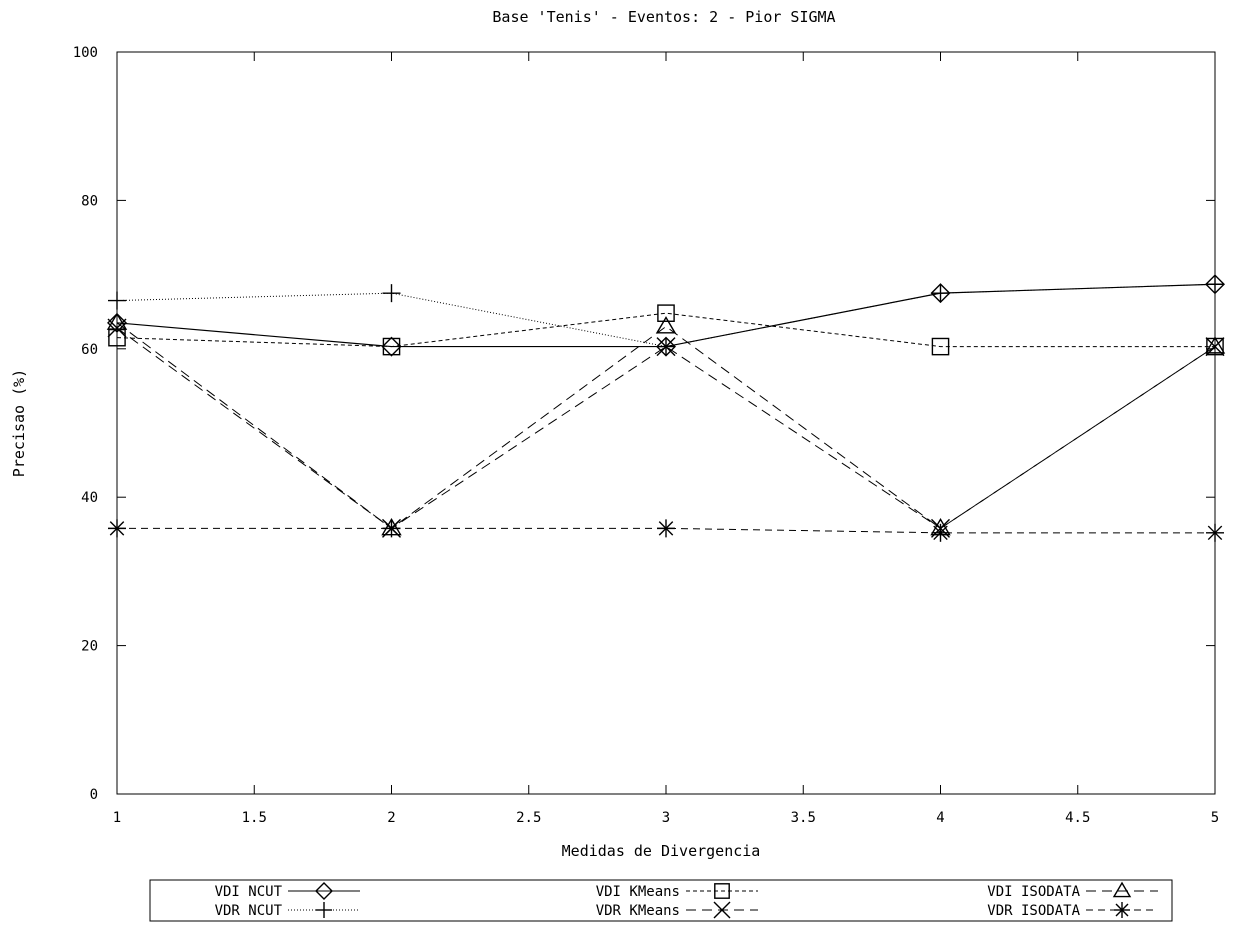  I want to click on series-vdr-isodata, so click(666, 530).